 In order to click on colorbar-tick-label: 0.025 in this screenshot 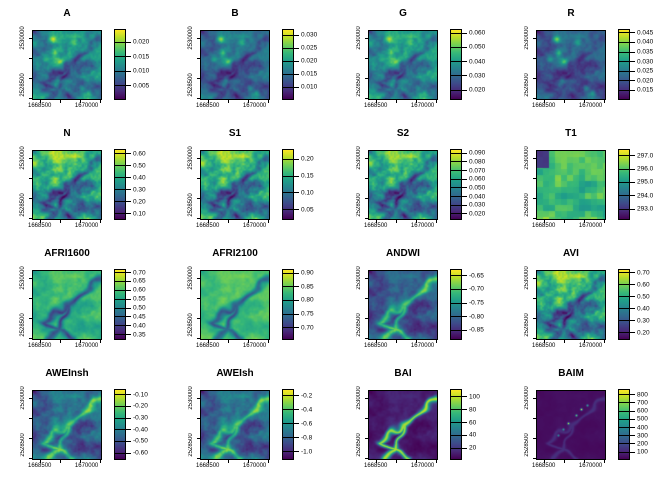, I will do `click(309, 48)`.